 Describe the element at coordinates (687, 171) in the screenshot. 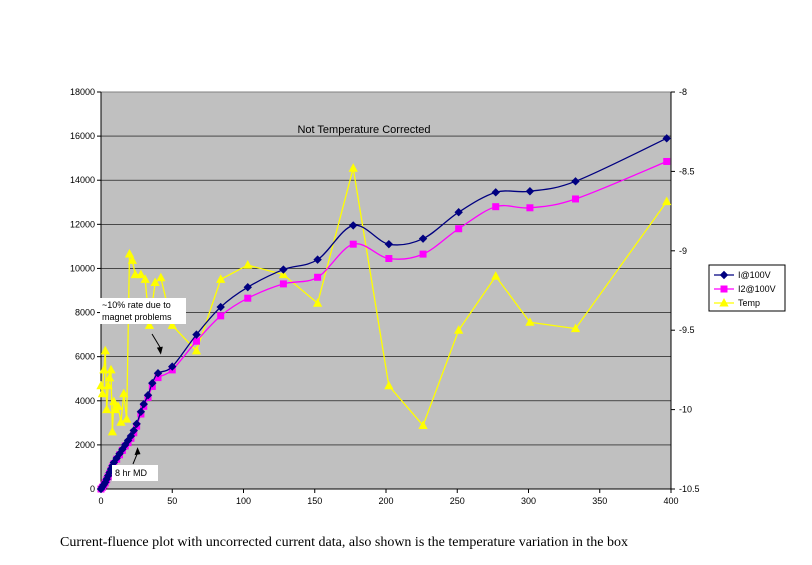

I see `y-right-tick-label: -8.5` at that location.